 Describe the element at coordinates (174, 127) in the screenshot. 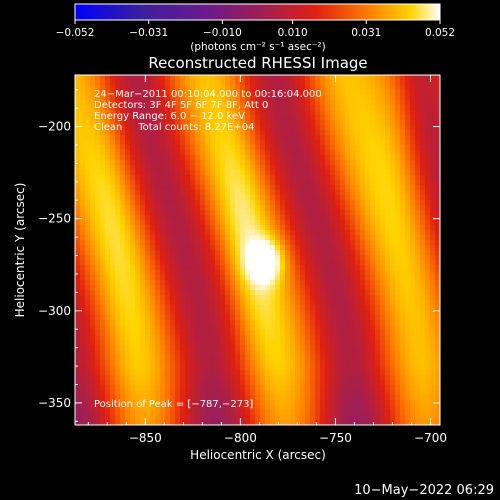

I see `annotation-clean-counts: Clean Total counts: 8.27E+04` at that location.